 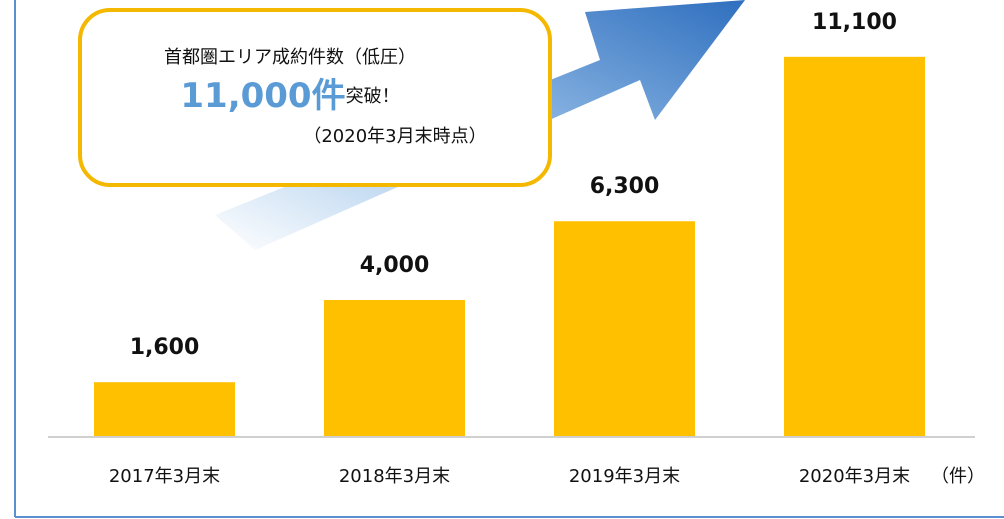 What do you see at coordinates (395, 265) in the screenshot?
I see `value-label: 4,000` at bounding box center [395, 265].